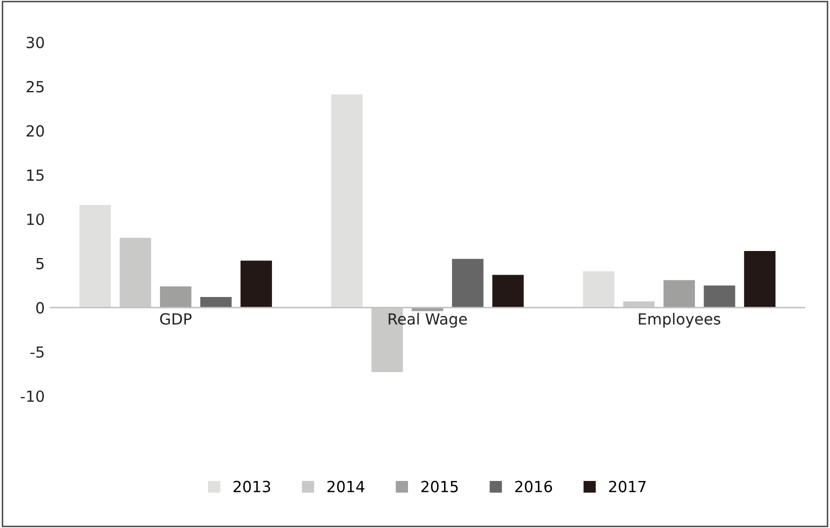 The width and height of the screenshot is (830, 528). I want to click on legend-label: 2013, so click(252, 486).